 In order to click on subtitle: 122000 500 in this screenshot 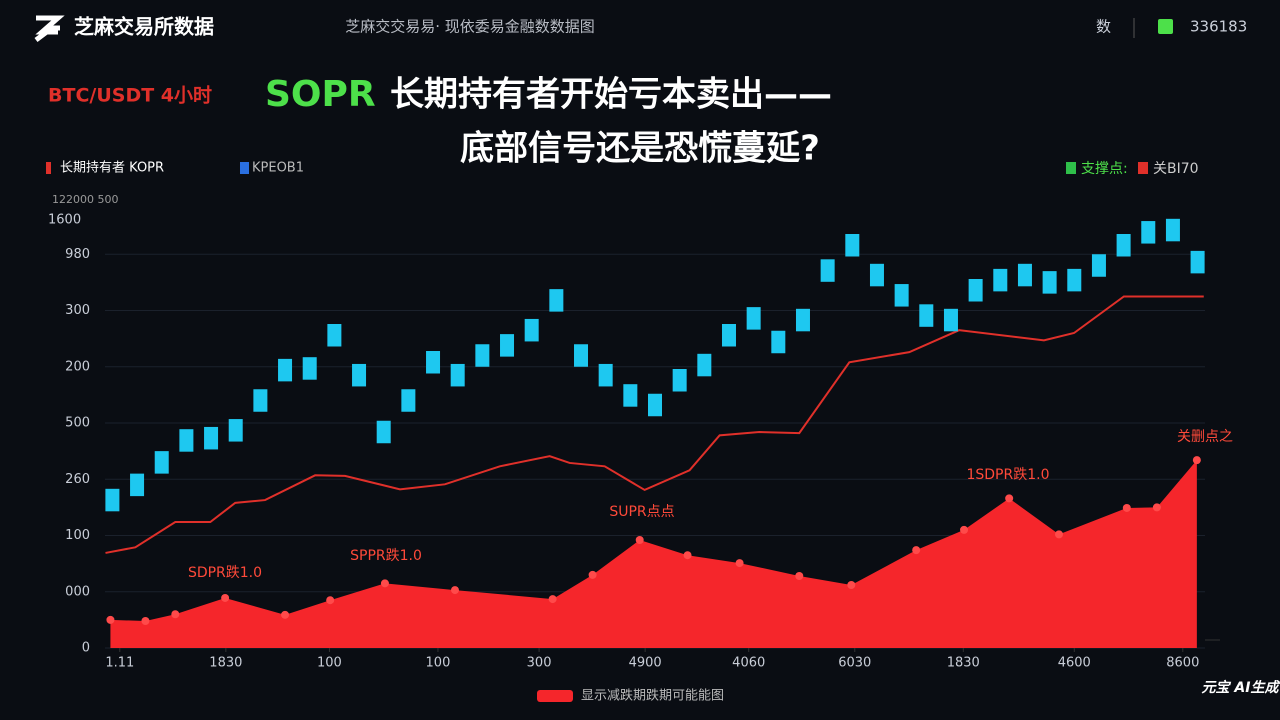, I will do `click(85, 199)`.